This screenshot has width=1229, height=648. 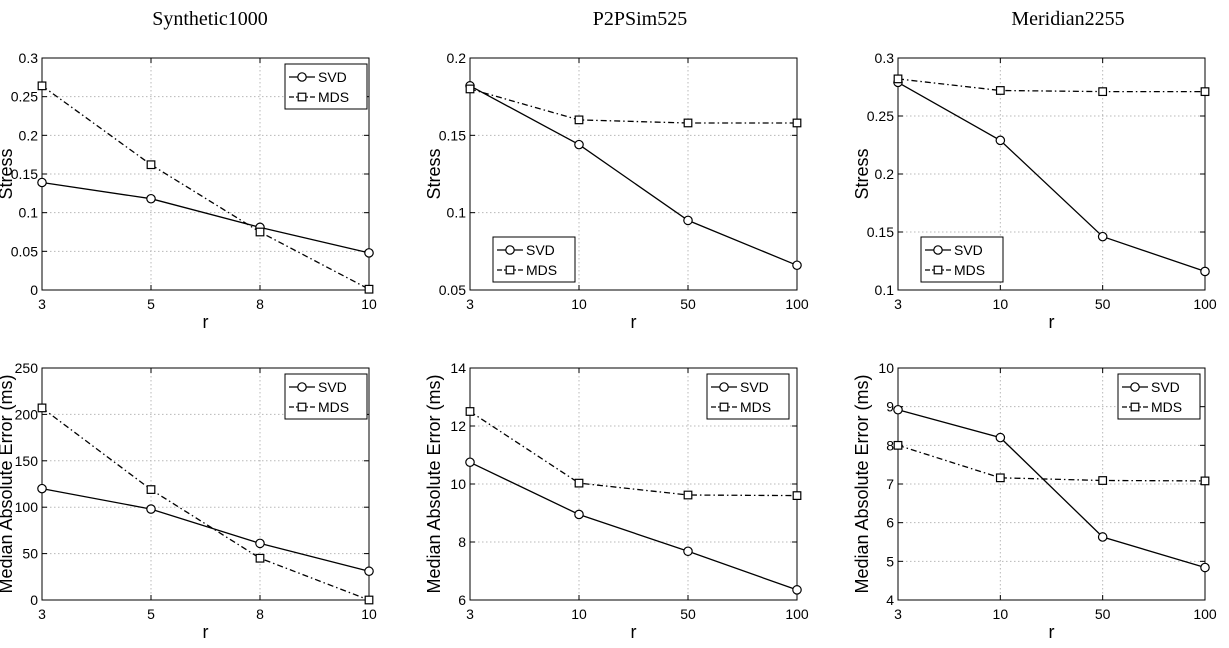 I want to click on y-tick-label: 250, so click(x=27, y=368).